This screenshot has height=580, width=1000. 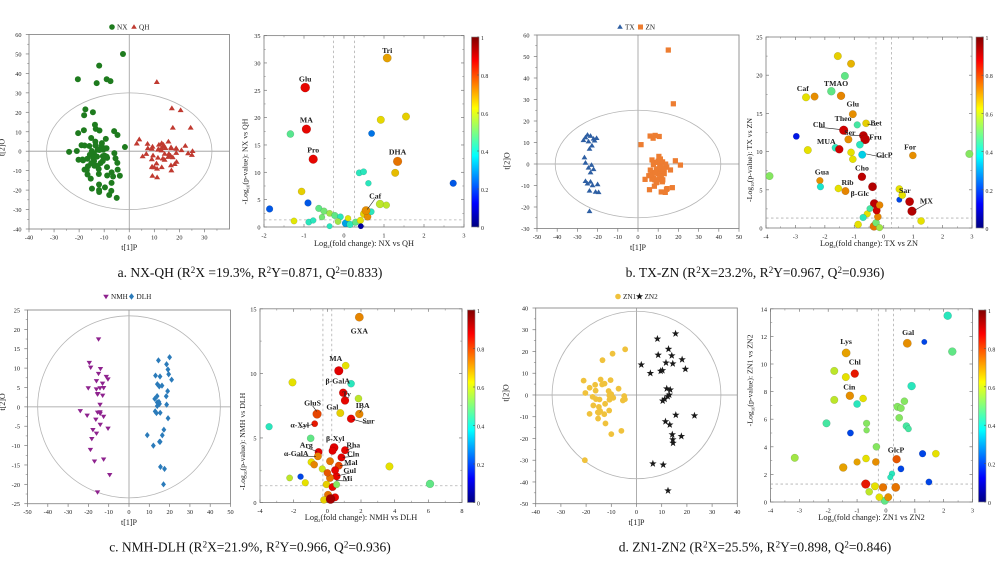 I want to click on svg-text: DLH, so click(x=144, y=297).